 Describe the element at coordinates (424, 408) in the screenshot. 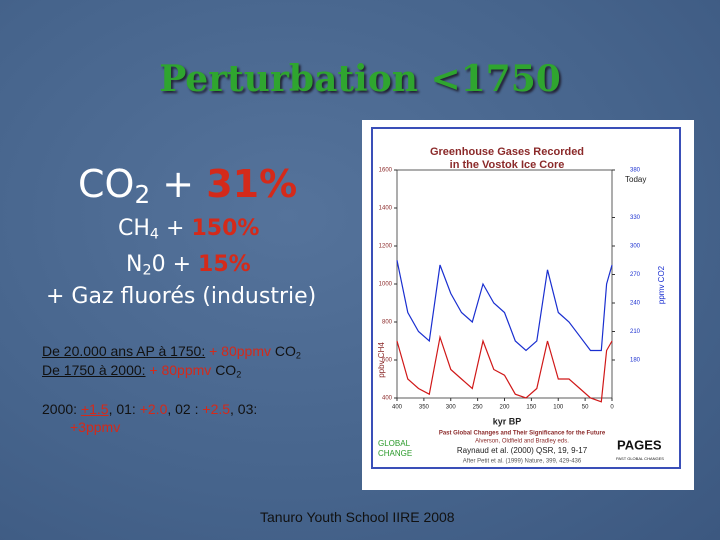

I see `x-tick-label: 350` at that location.